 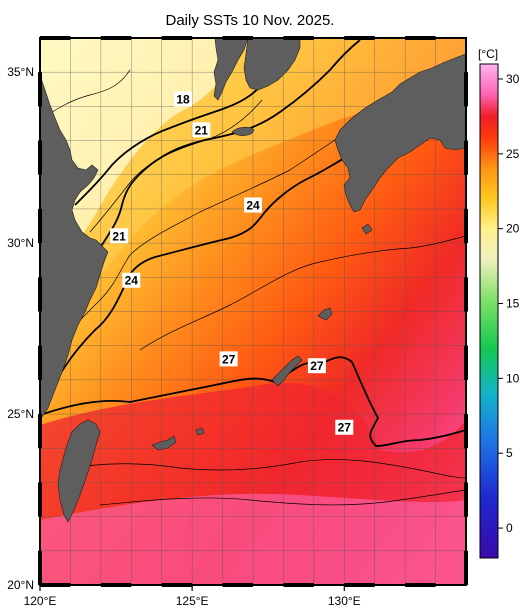 I want to click on contour-label: 18, so click(x=183, y=99).